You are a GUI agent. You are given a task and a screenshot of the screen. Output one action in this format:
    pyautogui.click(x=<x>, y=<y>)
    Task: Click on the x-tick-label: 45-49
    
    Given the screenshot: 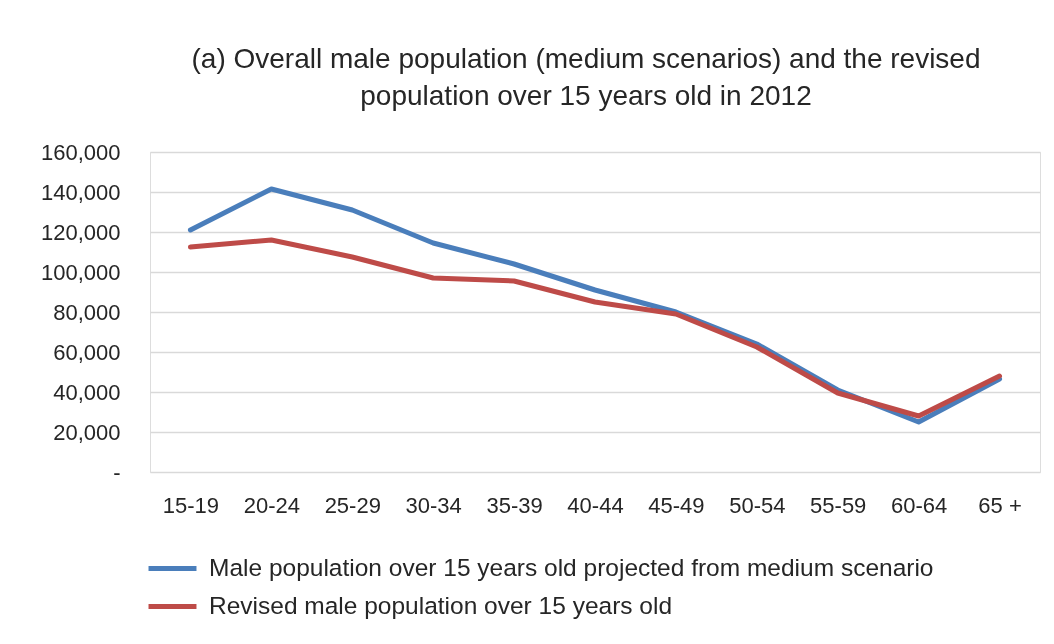 What is the action you would take?
    pyautogui.click(x=676, y=505)
    